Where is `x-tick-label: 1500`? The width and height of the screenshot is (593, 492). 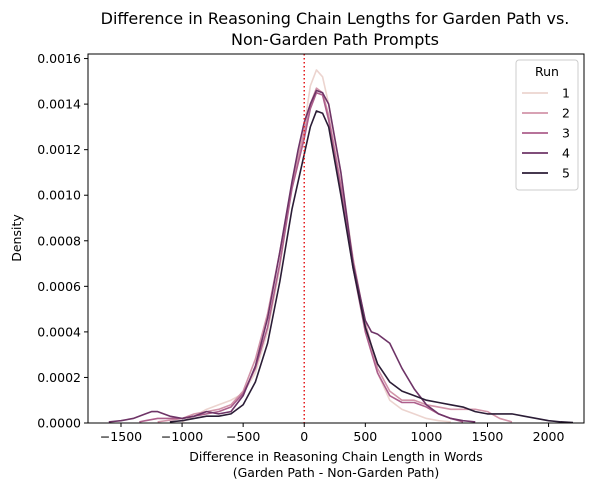 x-tick-label: 1500 is located at coordinates (488, 436).